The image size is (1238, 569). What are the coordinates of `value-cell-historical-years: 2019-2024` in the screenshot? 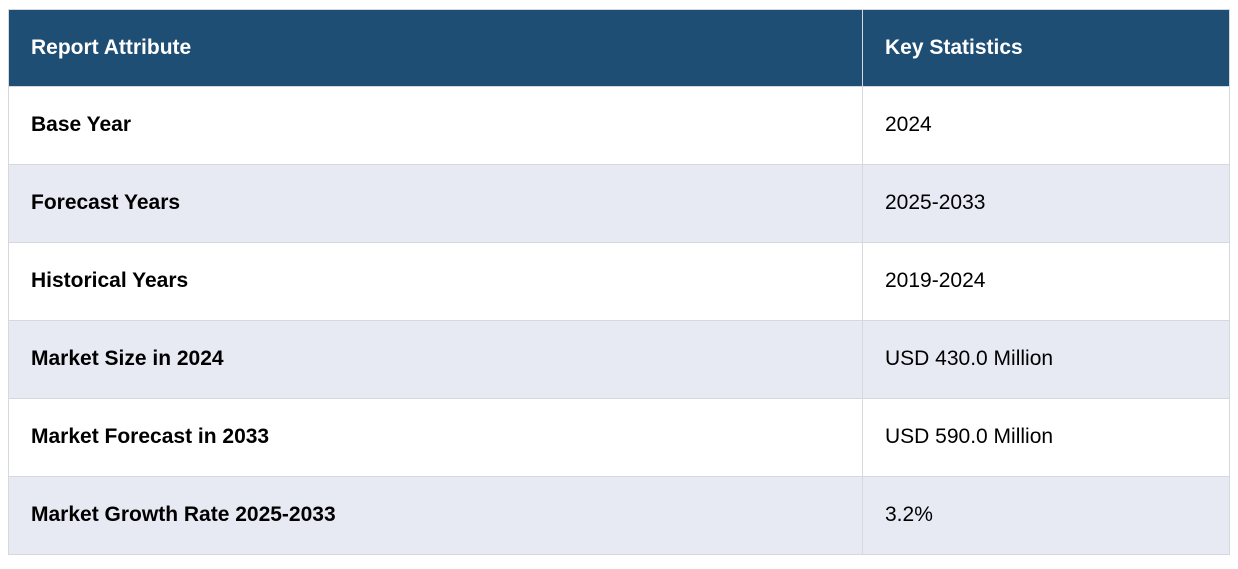 It's located at (1046, 281).